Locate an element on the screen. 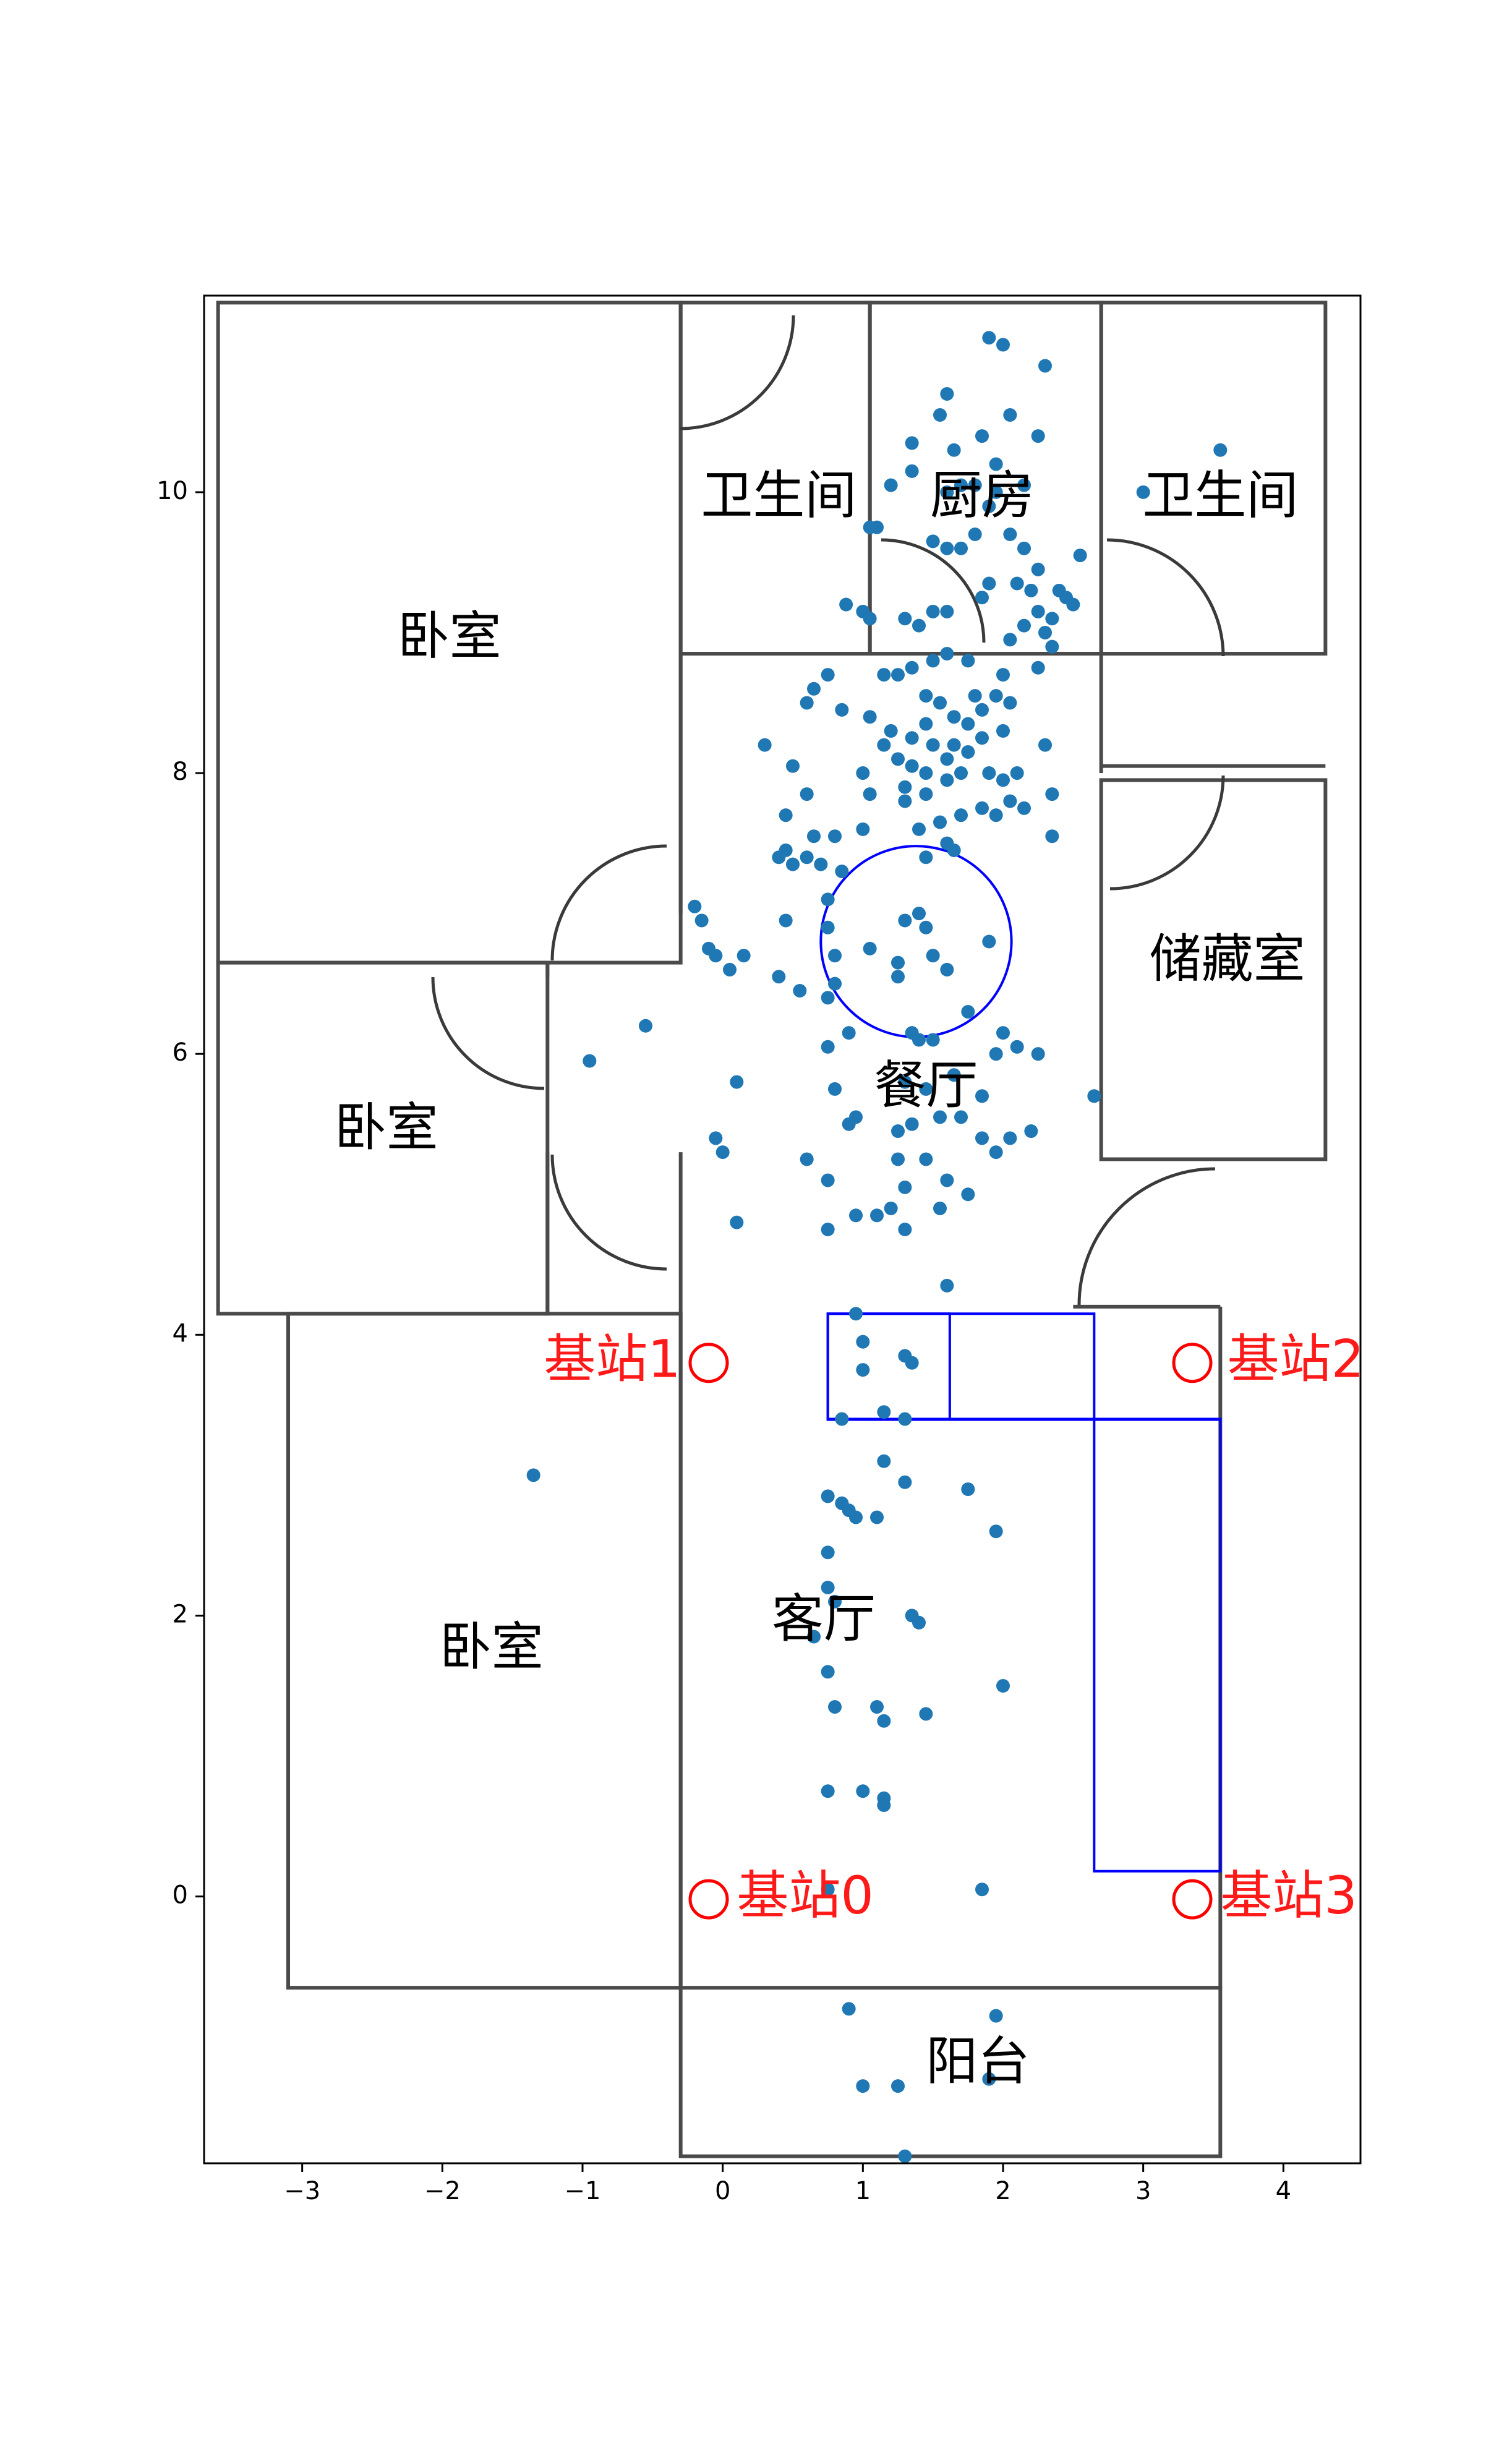 The width and height of the screenshot is (1512, 2449). base-station-marker is located at coordinates (1192, 1899).